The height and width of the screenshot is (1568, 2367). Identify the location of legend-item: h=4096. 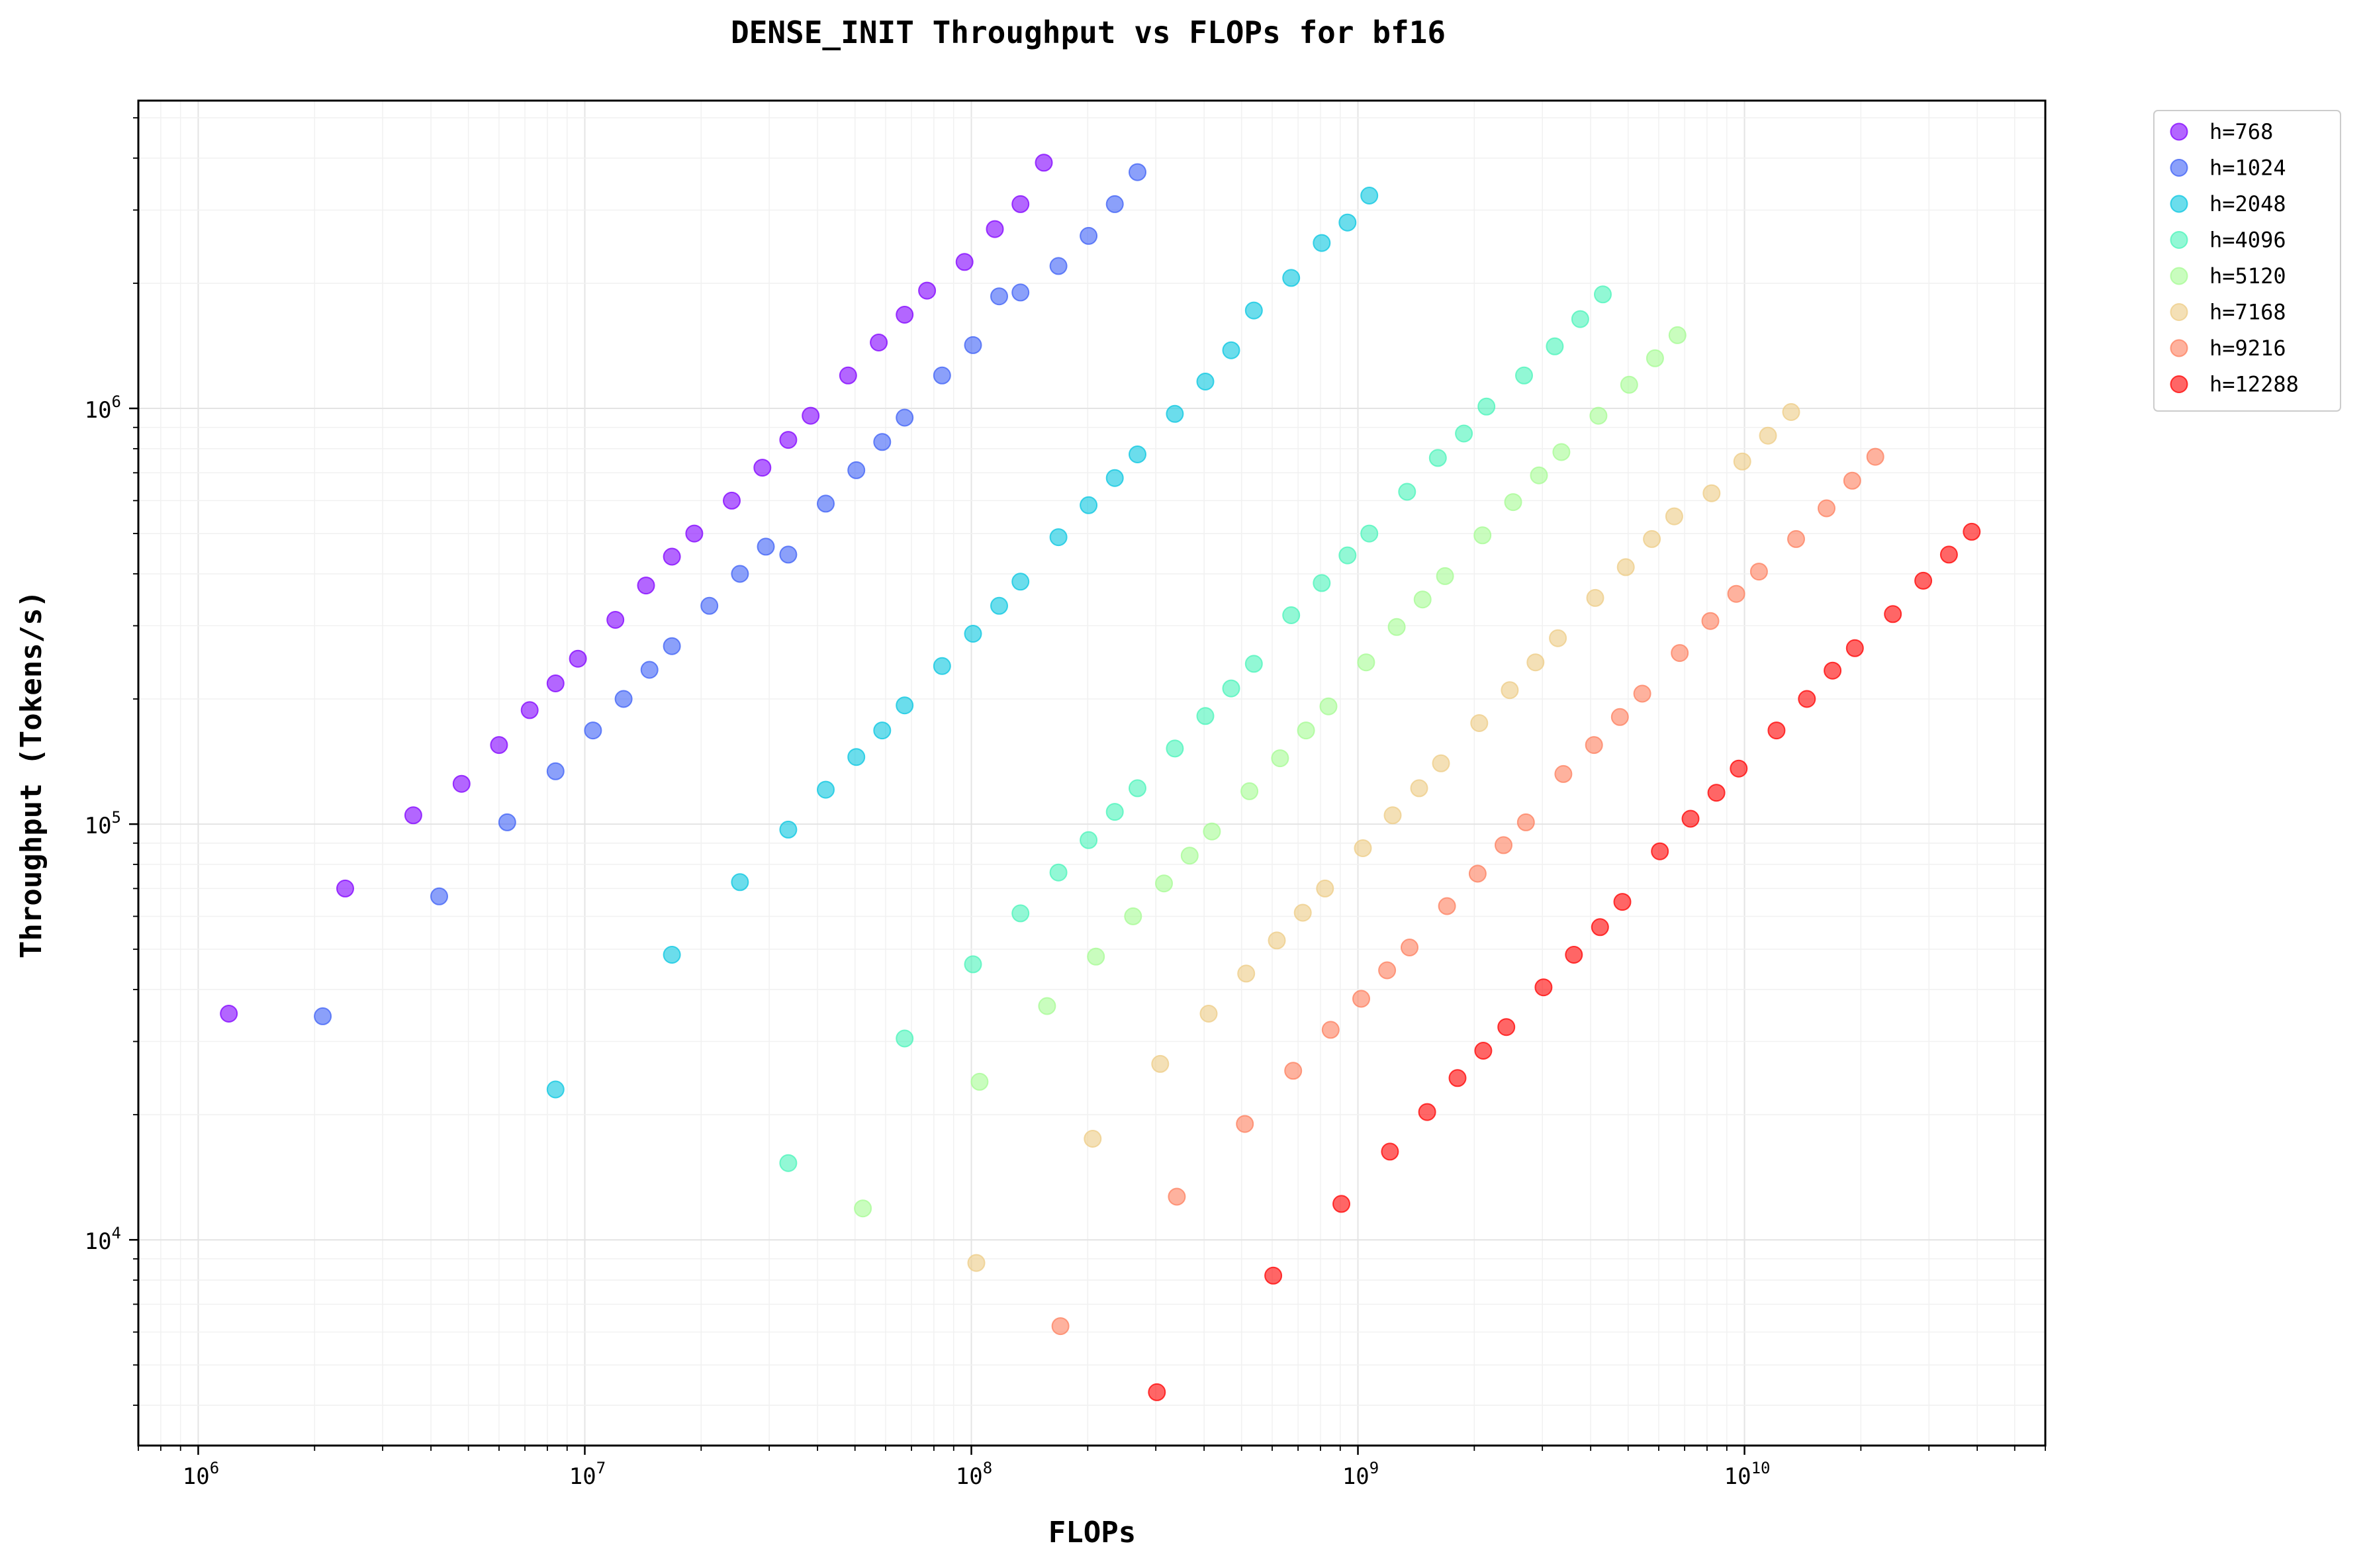
(2228, 240).